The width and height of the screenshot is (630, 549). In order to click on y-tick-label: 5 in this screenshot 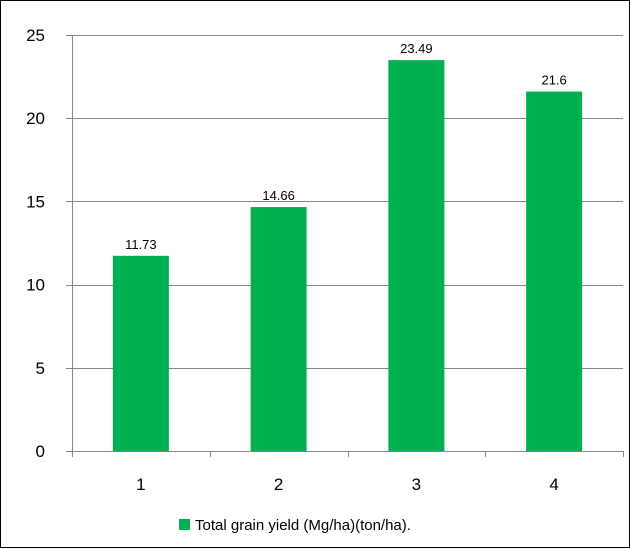, I will do `click(40, 368)`.